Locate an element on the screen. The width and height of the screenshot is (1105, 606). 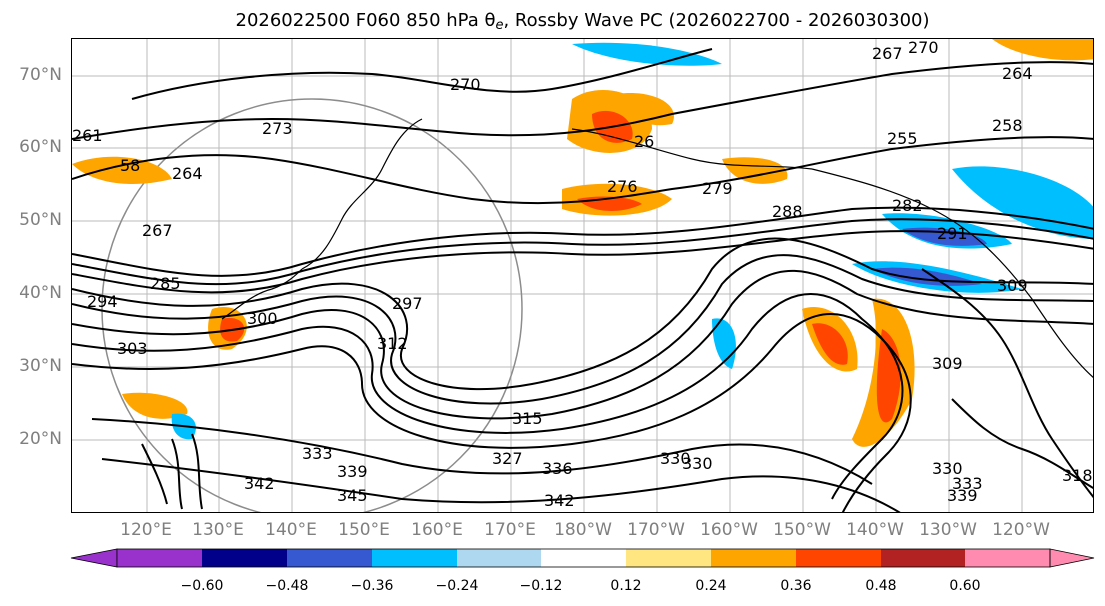
contour-label-261: 261 is located at coordinates (87, 135).